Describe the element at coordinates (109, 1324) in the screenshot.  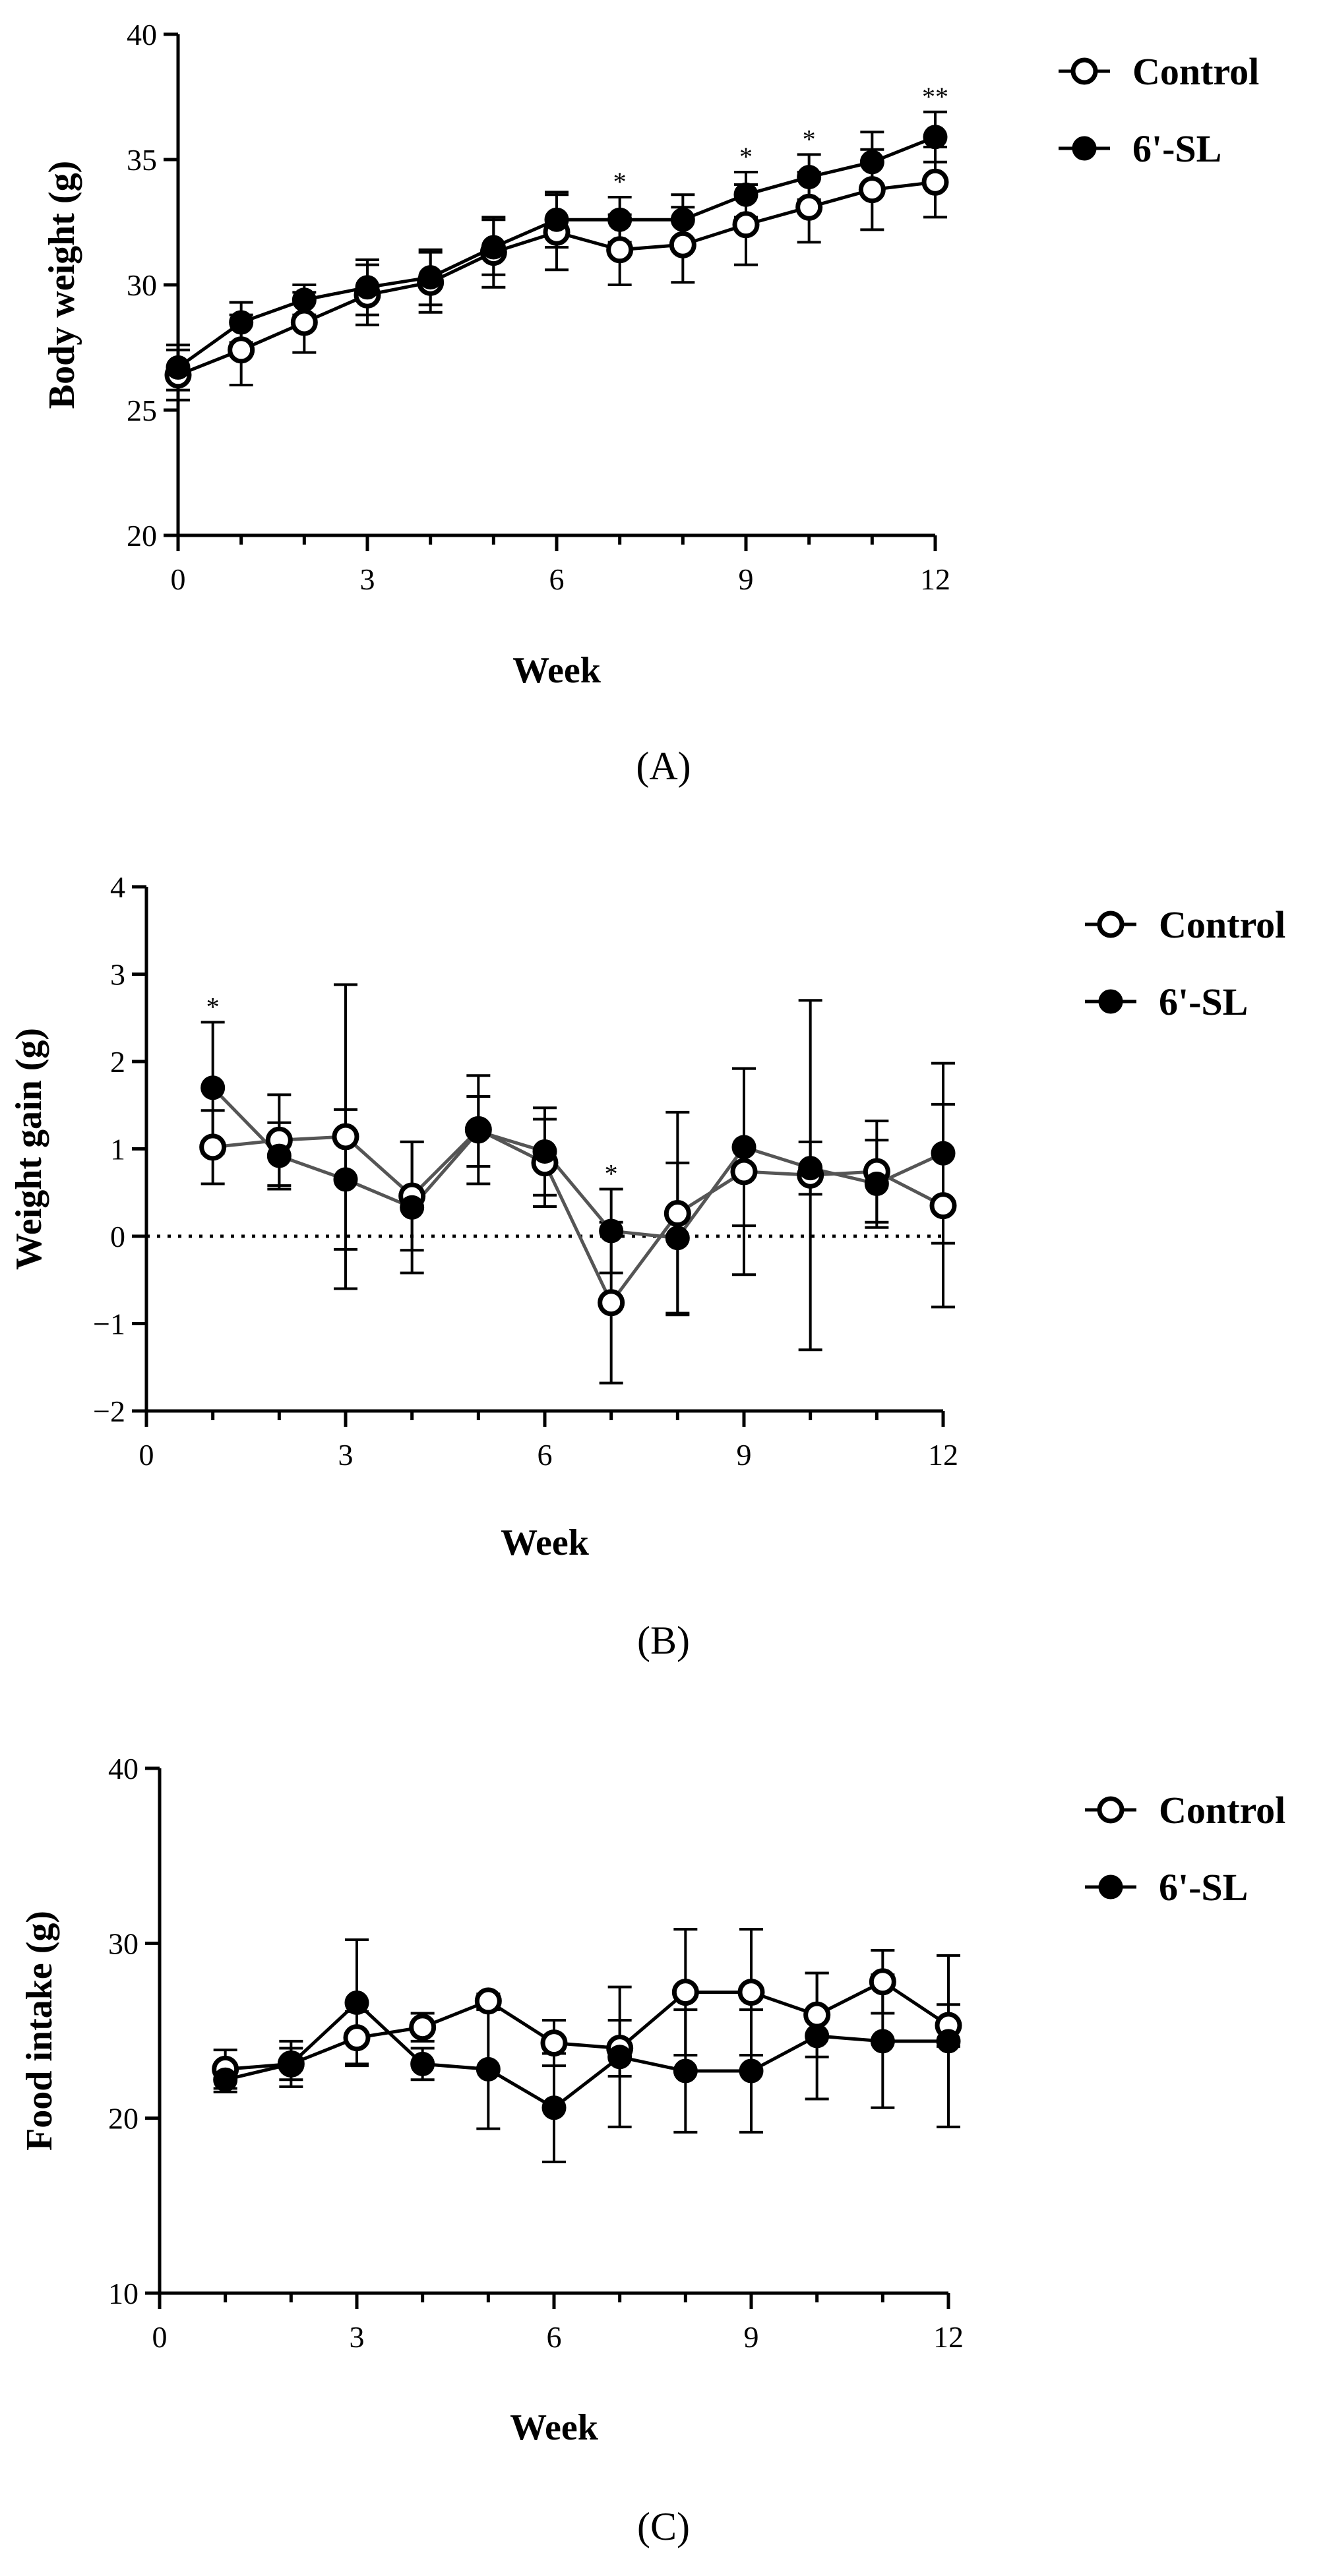
I see `y-tick-label: −1` at that location.